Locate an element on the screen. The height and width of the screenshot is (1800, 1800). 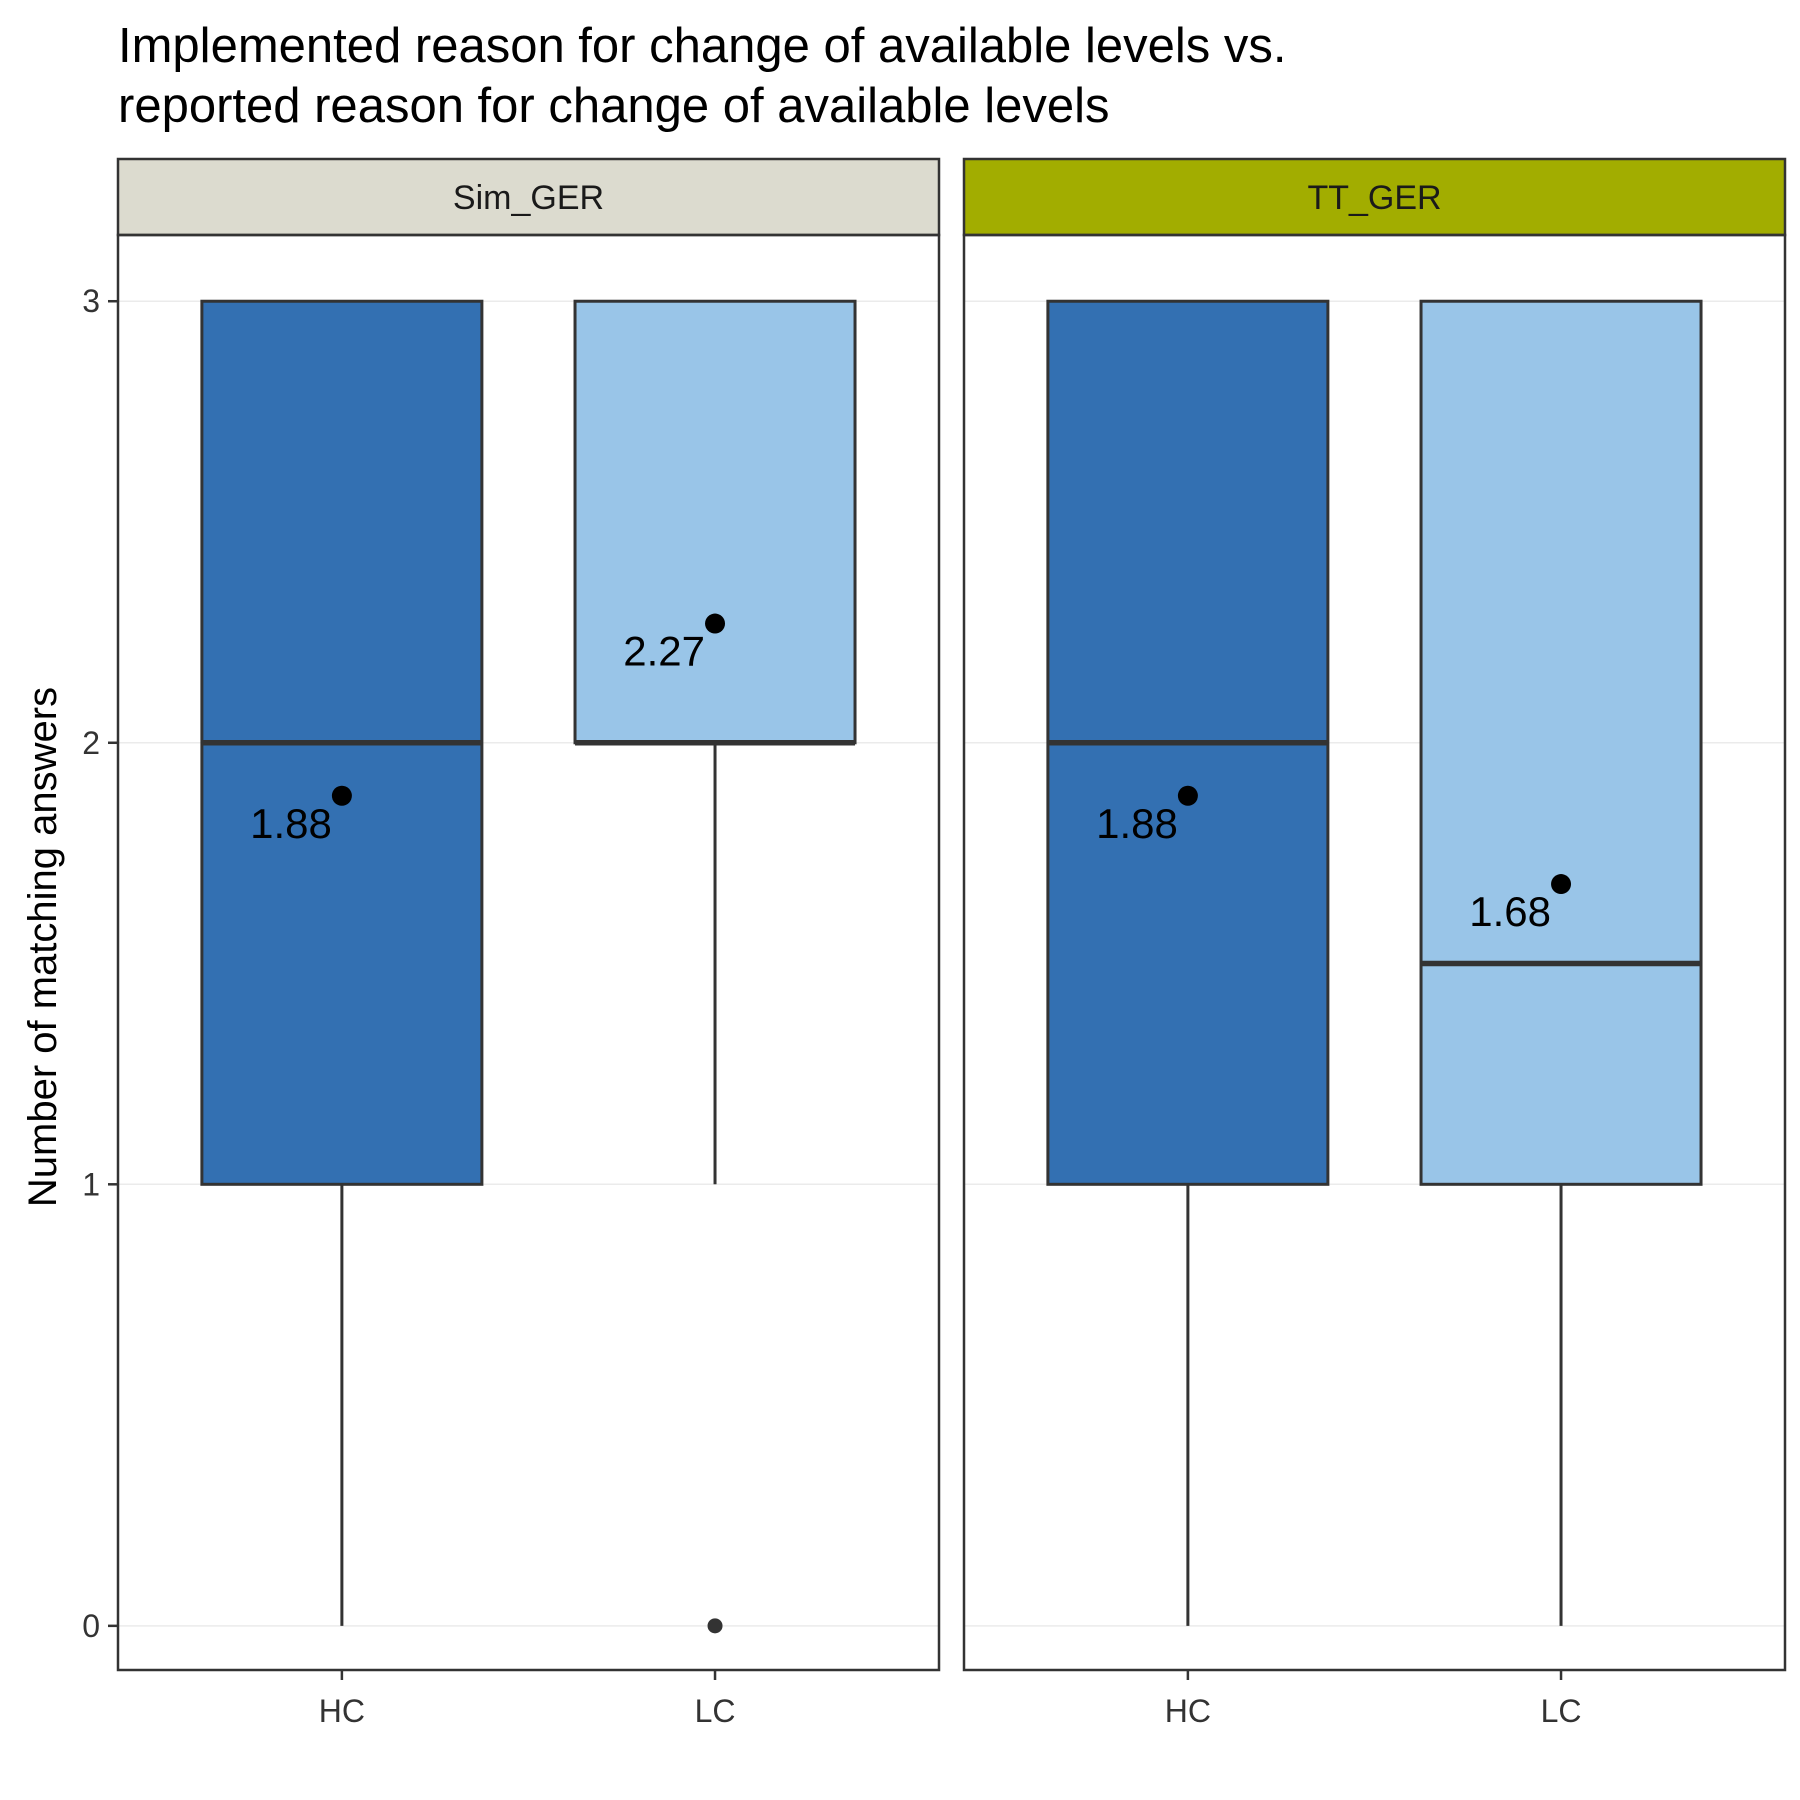
box-Sim_GER-LC is located at coordinates (715, 522).